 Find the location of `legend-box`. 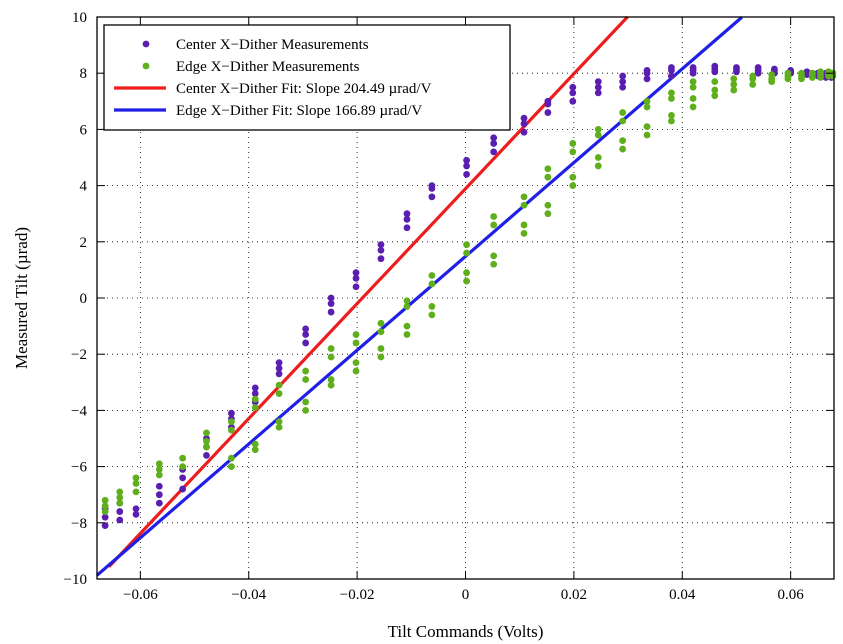

legend-box is located at coordinates (307, 77).